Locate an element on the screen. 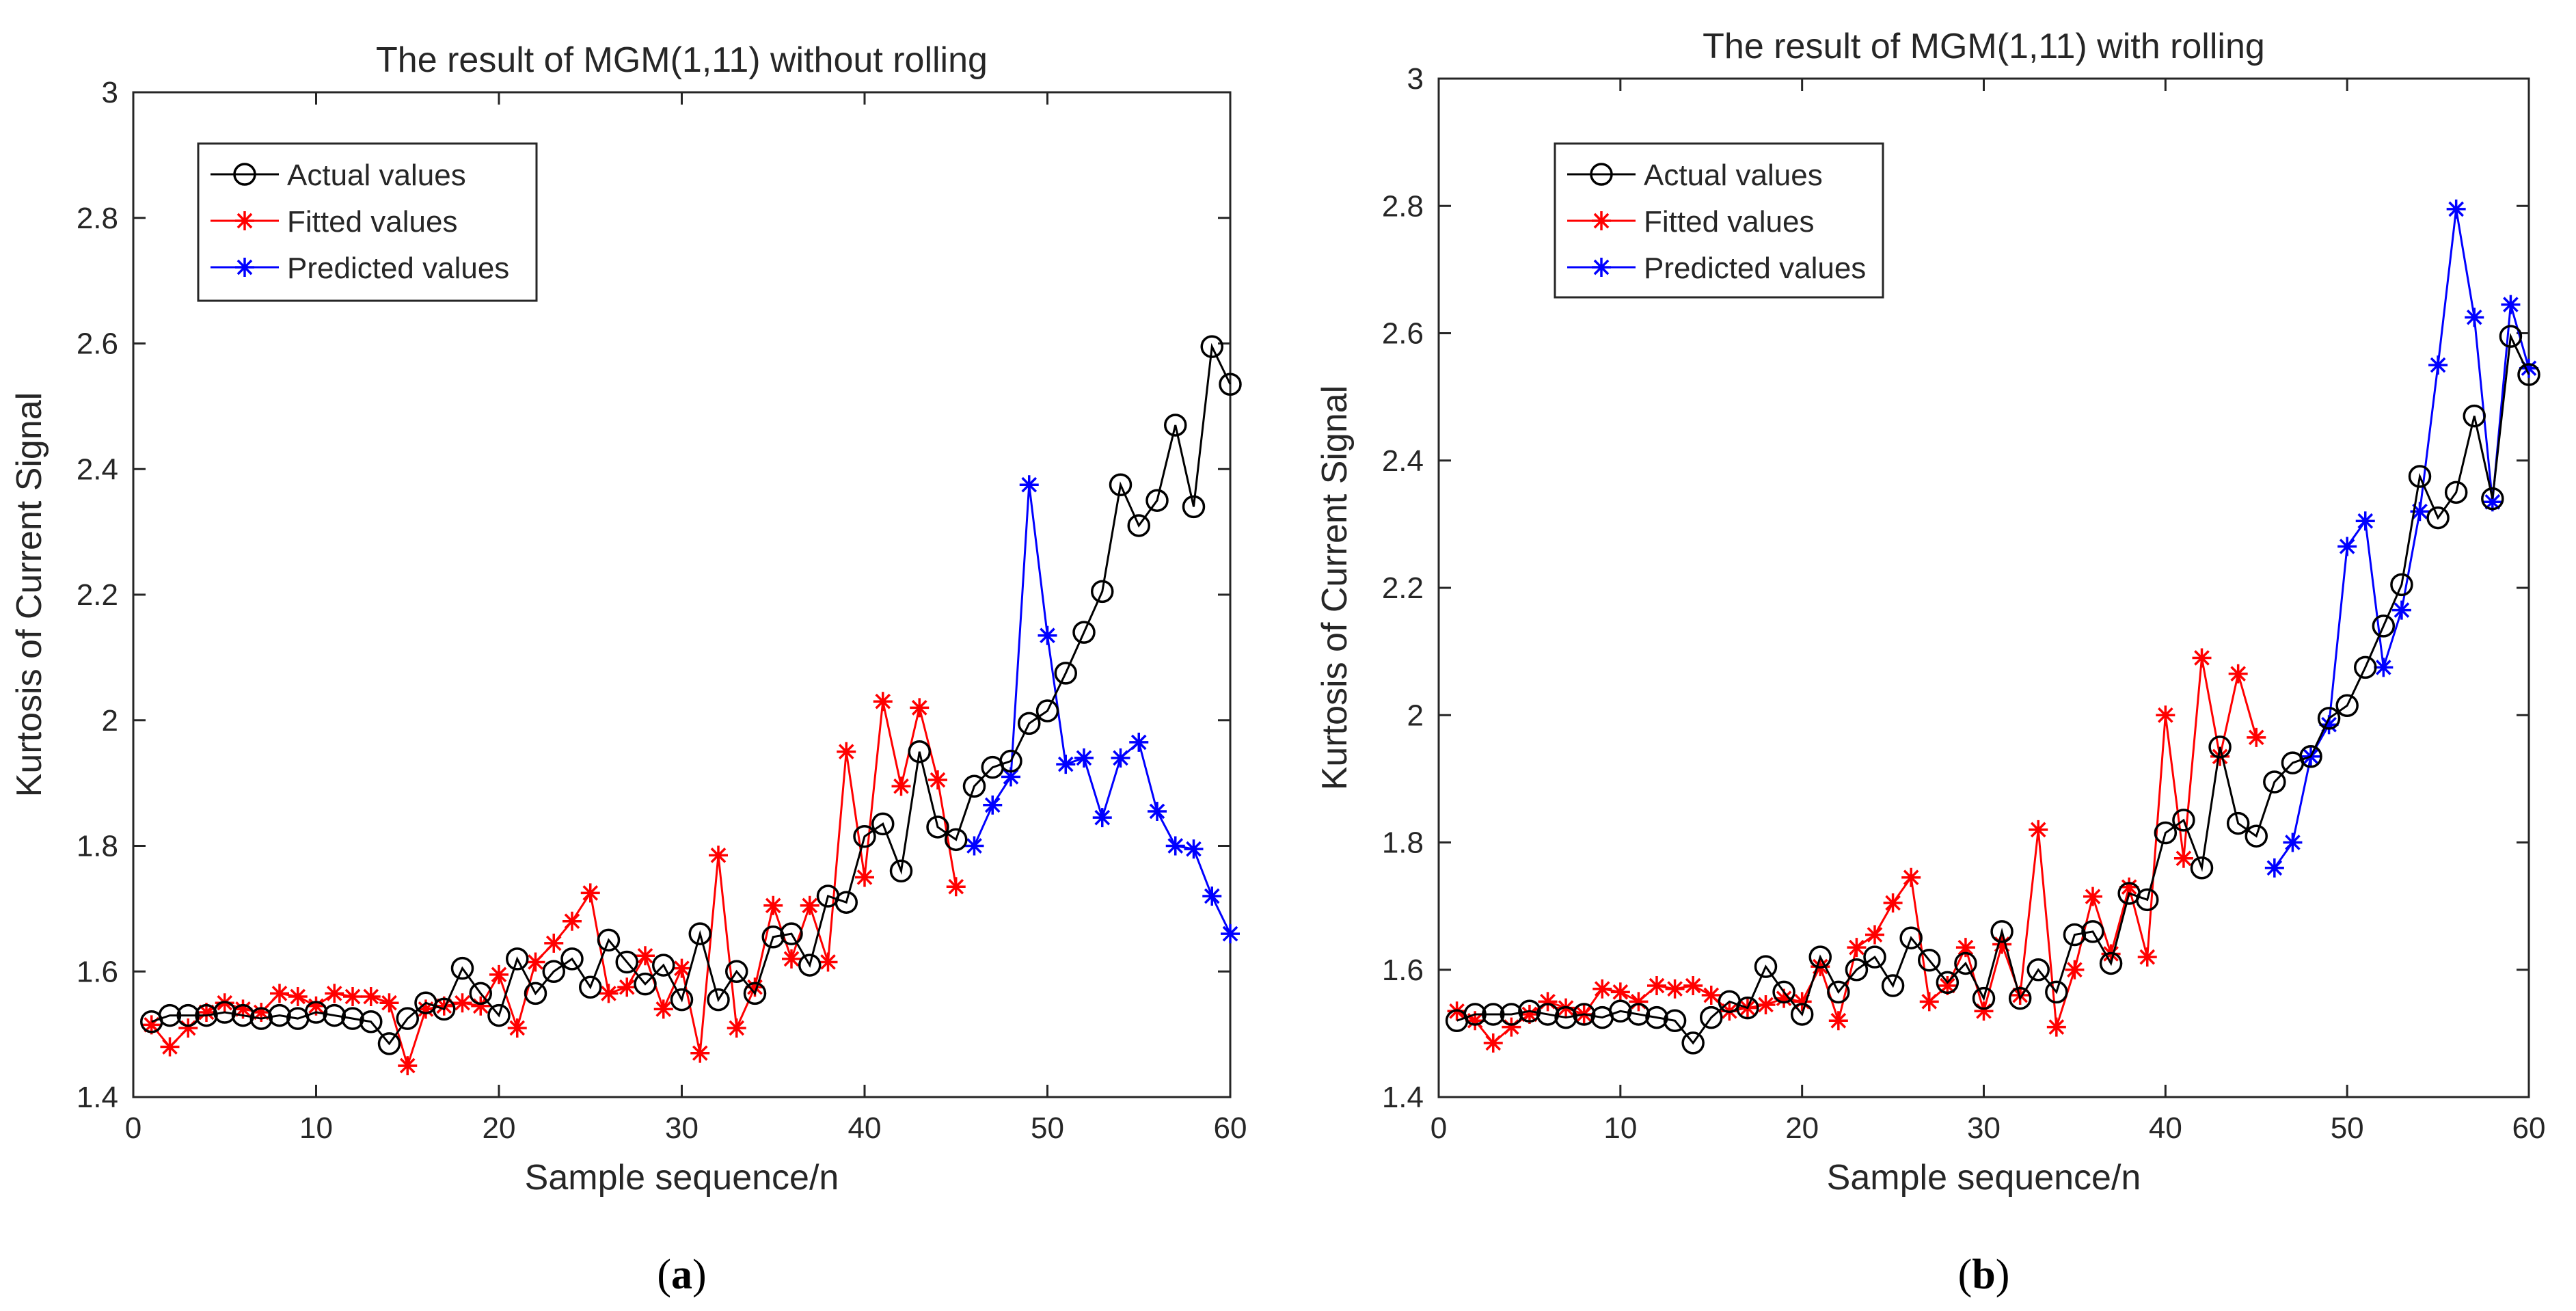  x-tick-label: 20 is located at coordinates (500, 1128).